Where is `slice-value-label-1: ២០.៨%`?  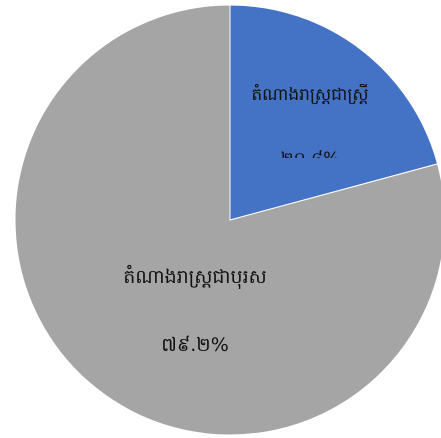
slice-value-label-1: ២០.៨% is located at coordinates (310, 159).